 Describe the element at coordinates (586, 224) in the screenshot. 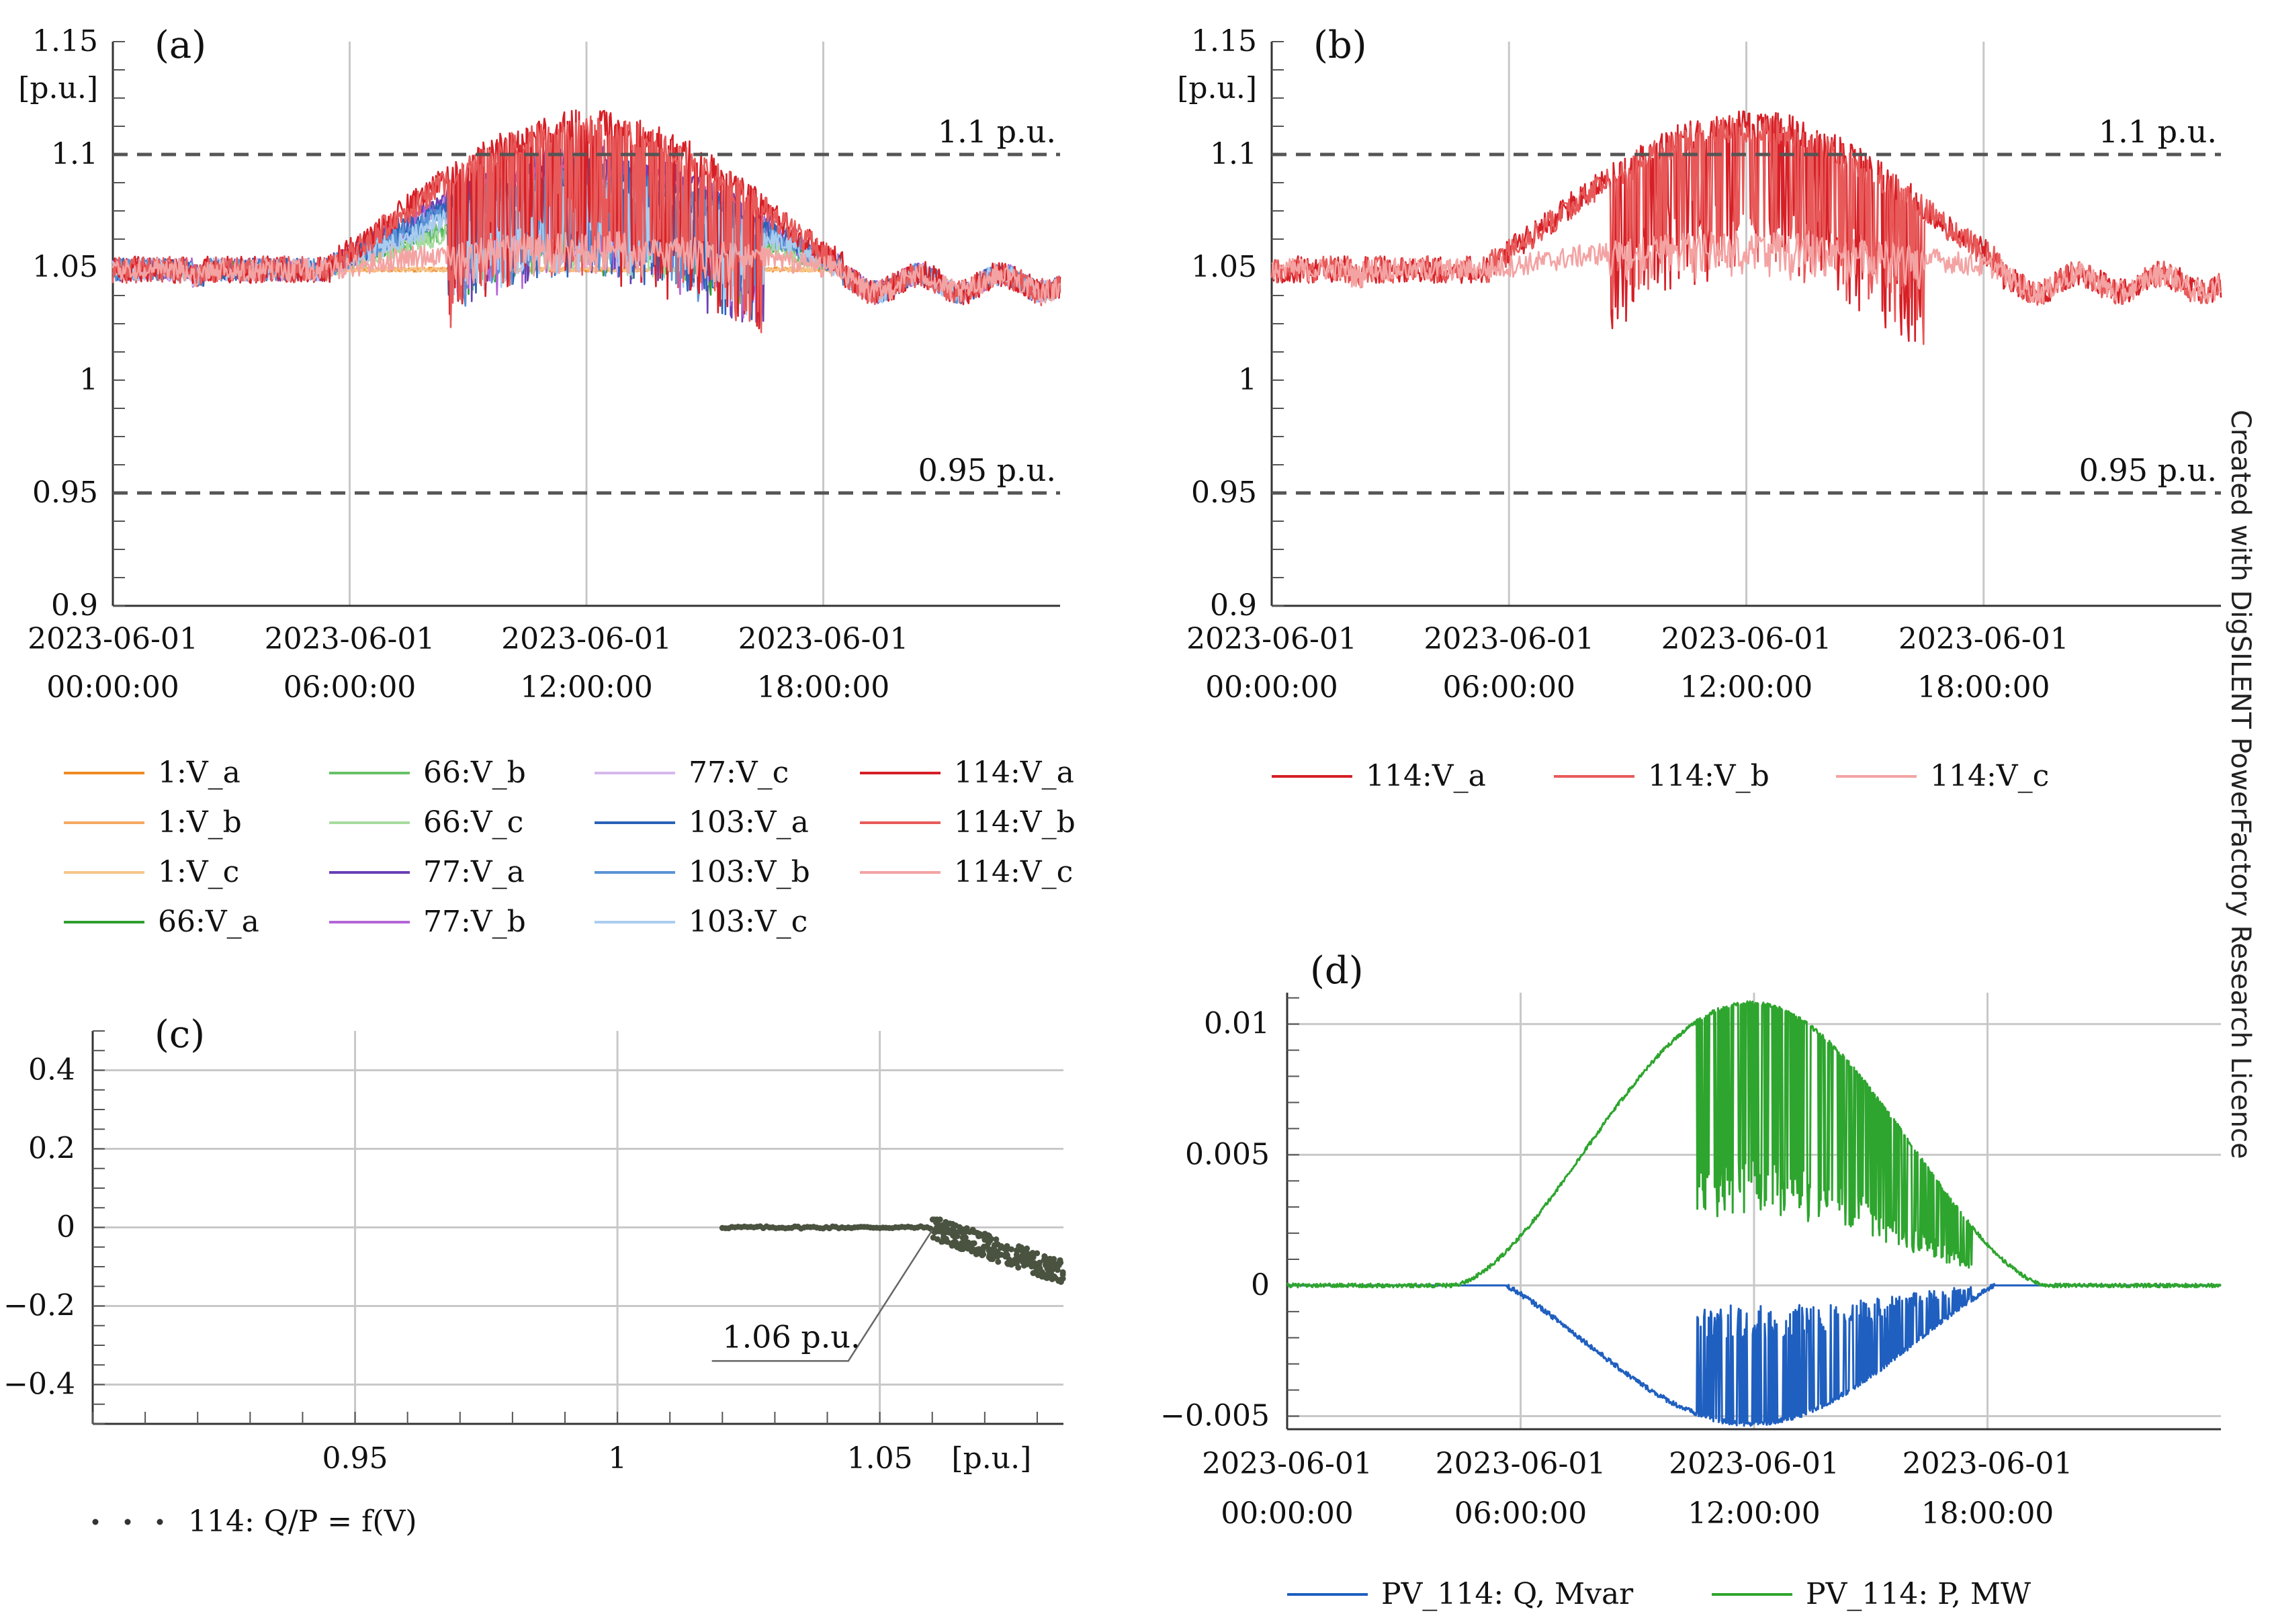

I see `series-line-114:V_b` at that location.